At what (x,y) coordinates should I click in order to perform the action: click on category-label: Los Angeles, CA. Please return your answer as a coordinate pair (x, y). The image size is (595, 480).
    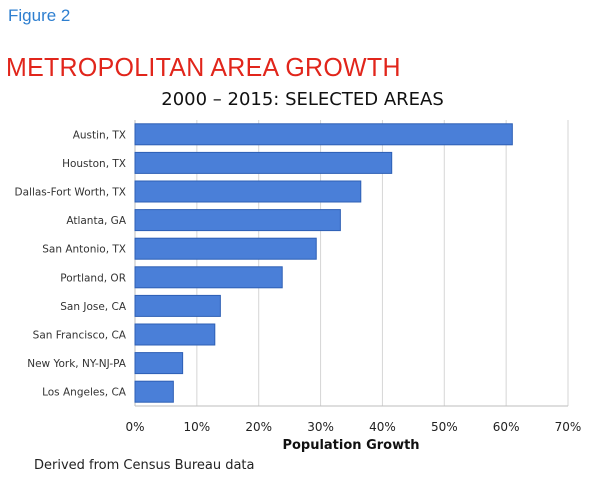
    Looking at the image, I should click on (84, 393).